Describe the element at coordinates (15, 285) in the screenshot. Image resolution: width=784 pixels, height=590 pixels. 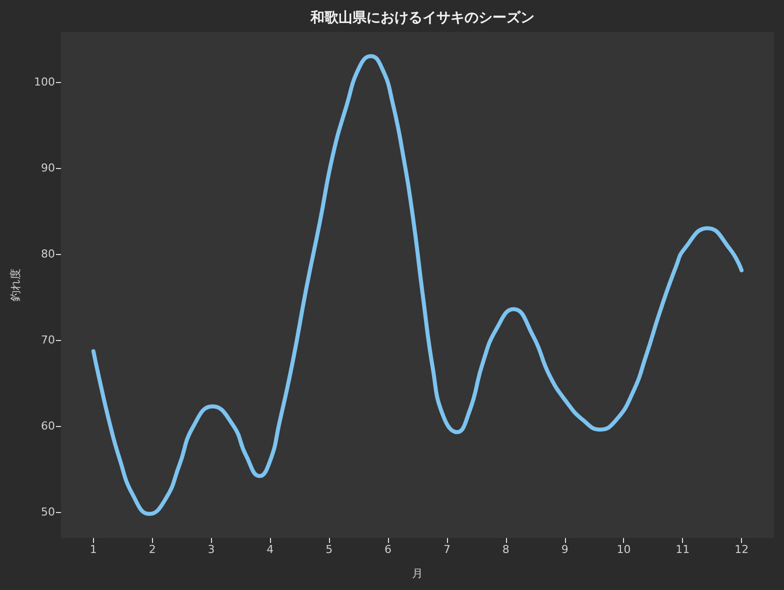
I see `y-axis-title: 釣れ度` at that location.